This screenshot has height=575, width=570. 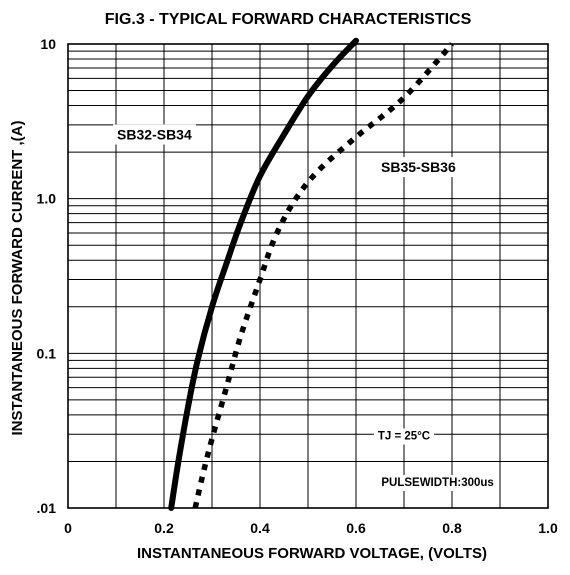 What do you see at coordinates (17, 278) in the screenshot?
I see `y-axis-label: INSTANTANEOUS FORWARD CURRENT ,(A)` at bounding box center [17, 278].